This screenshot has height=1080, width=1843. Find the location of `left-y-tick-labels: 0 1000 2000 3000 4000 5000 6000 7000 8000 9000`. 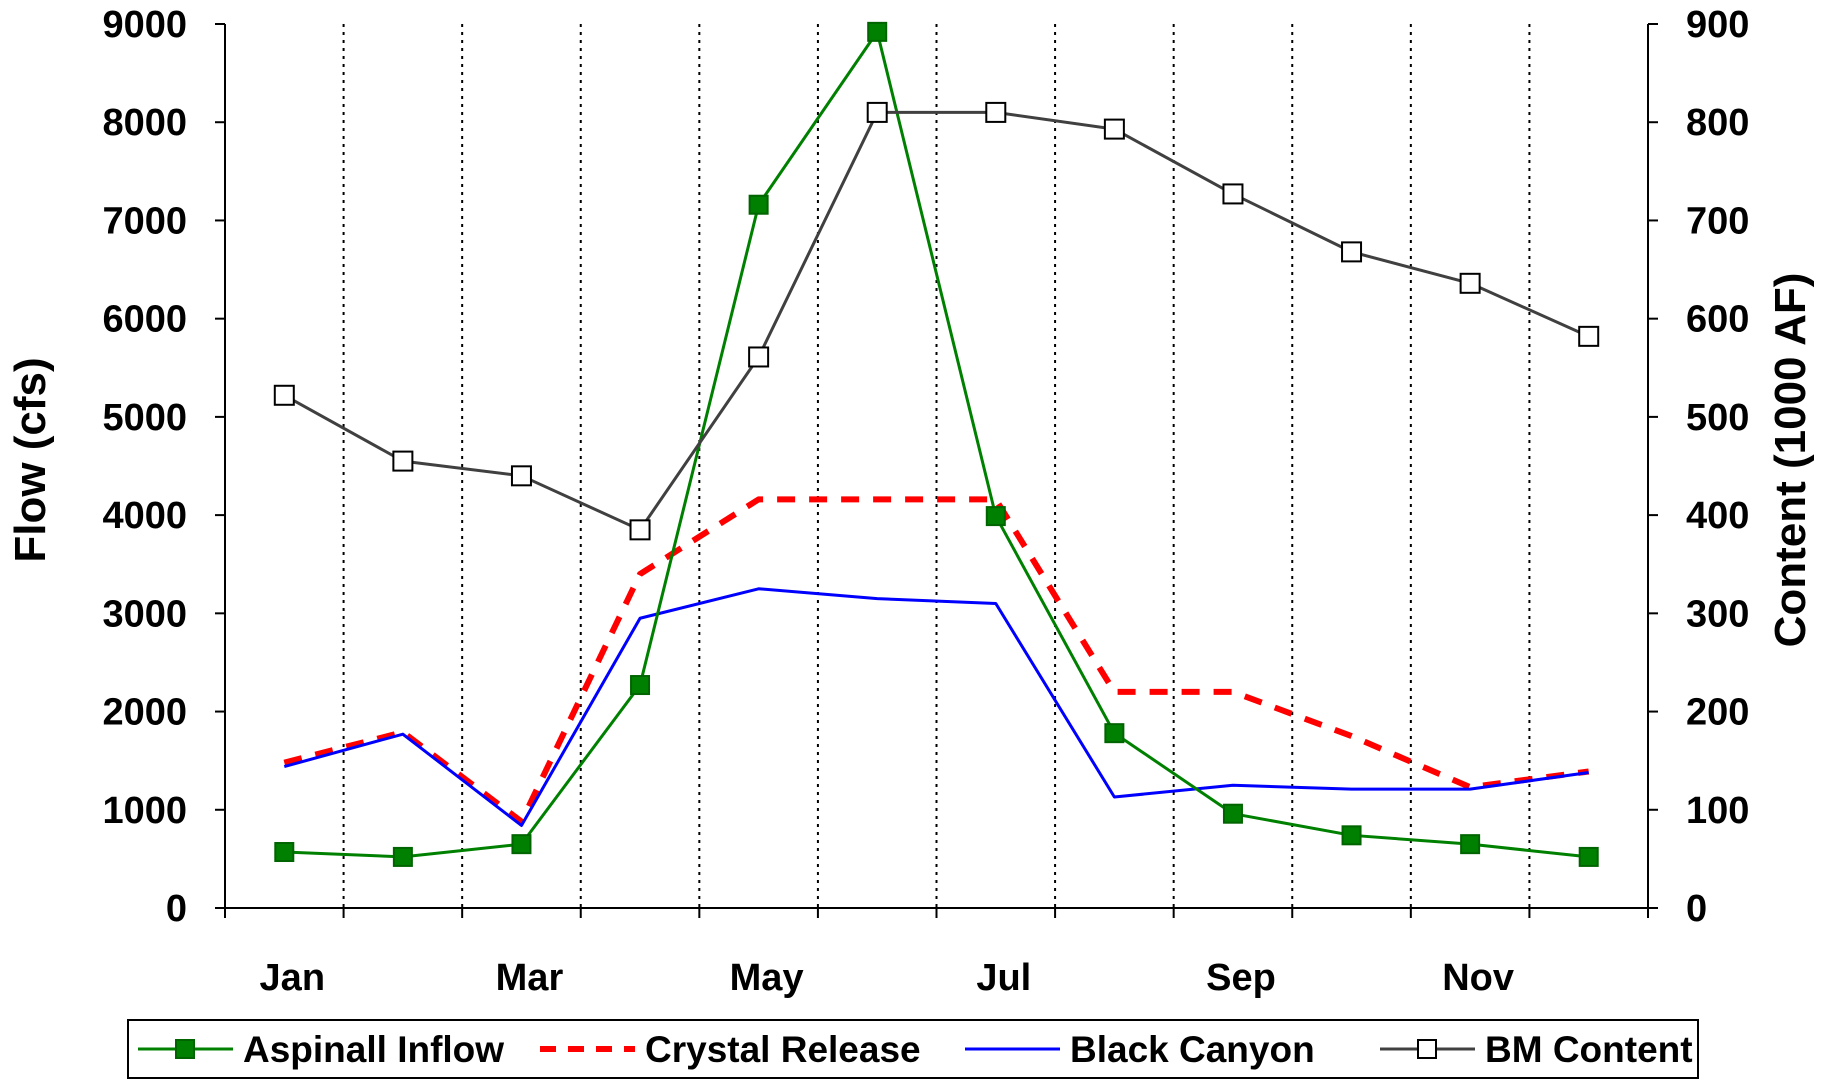

left-y-tick-labels: 0 1000 2000 3000 4000 5000 6000 7000 8000 9000 is located at coordinates (144, 467).